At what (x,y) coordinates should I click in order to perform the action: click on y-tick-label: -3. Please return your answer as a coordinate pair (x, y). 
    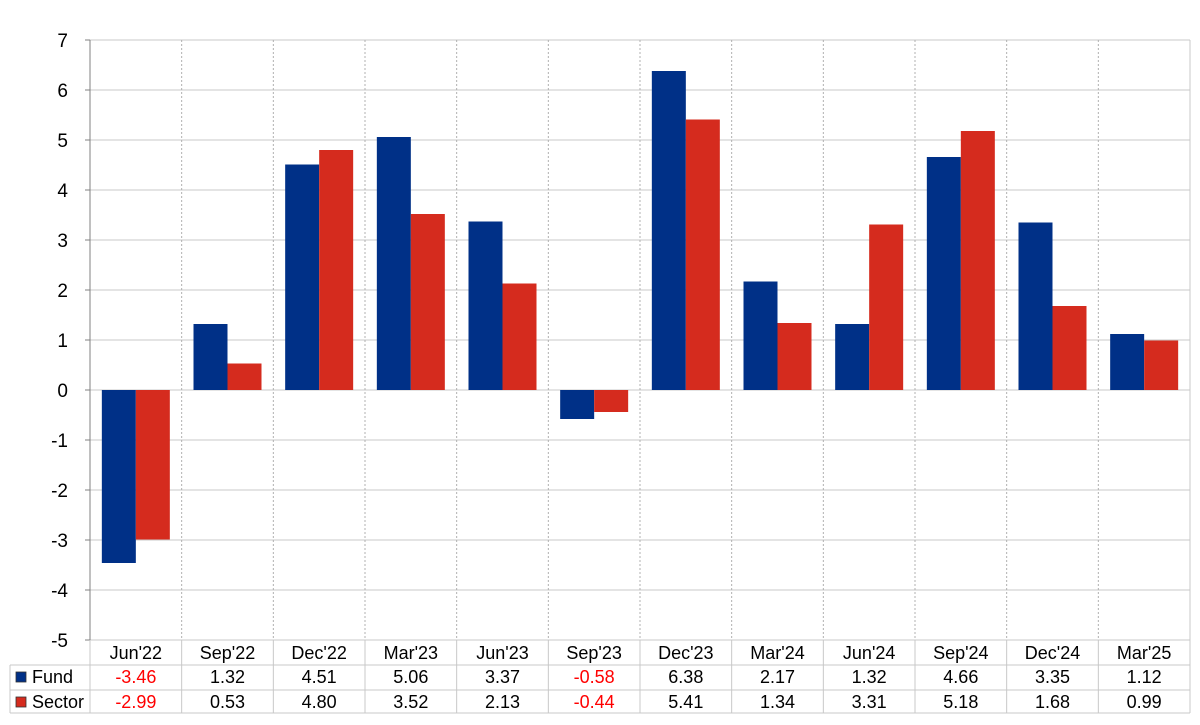
    Looking at the image, I should click on (59, 541).